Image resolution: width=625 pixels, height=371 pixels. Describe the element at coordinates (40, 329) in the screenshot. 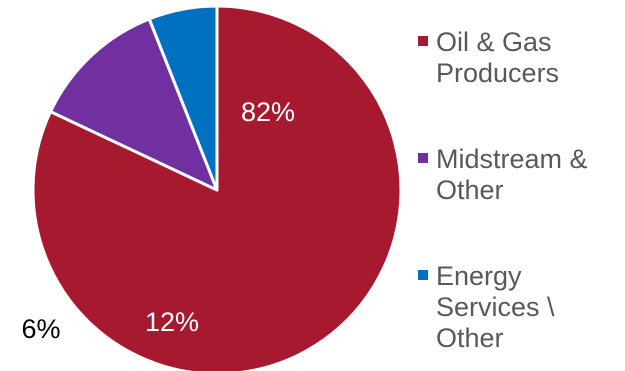

I see `data-label-3: 6%` at that location.